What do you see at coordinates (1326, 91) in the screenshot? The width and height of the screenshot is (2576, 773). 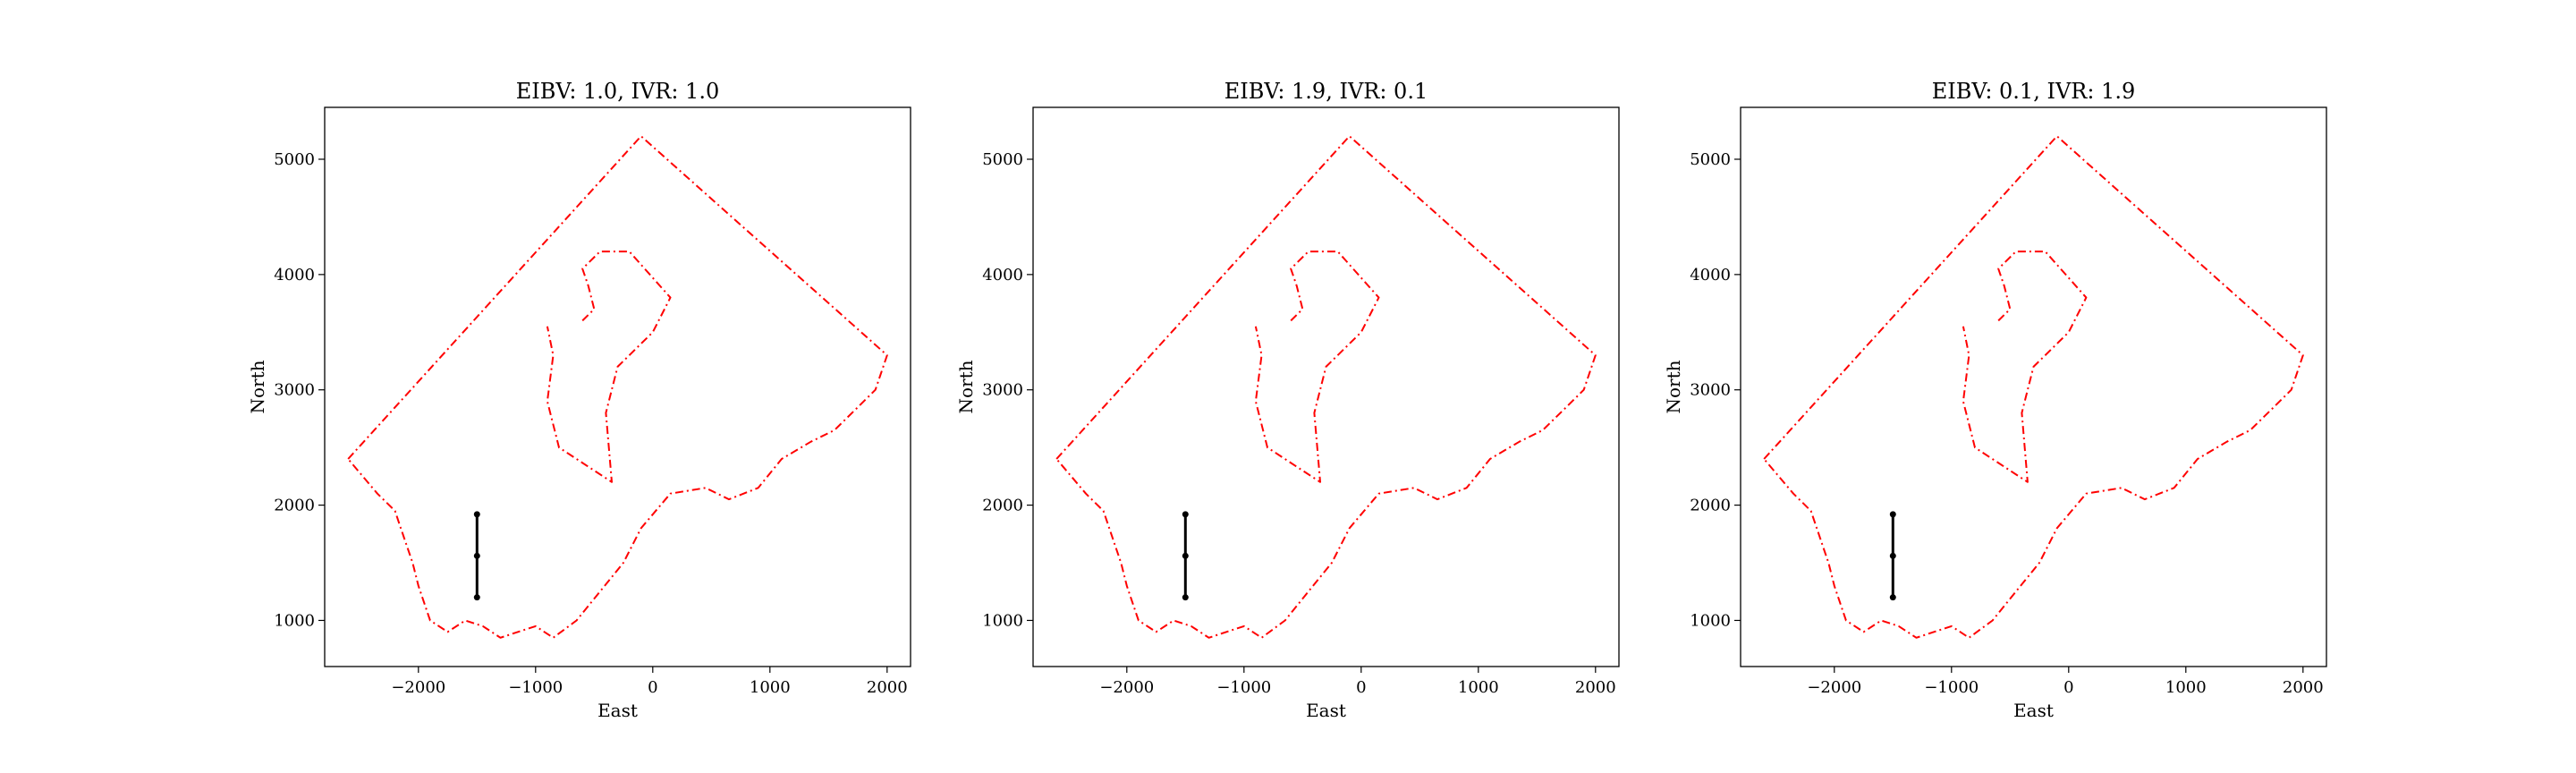 I see `chart-title: EIBV: 1.9, IVR: 0.1` at bounding box center [1326, 91].